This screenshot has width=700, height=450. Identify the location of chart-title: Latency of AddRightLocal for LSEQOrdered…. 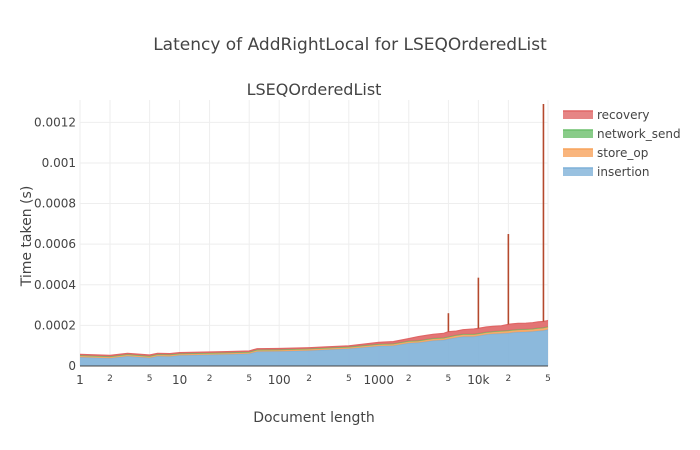
(350, 45).